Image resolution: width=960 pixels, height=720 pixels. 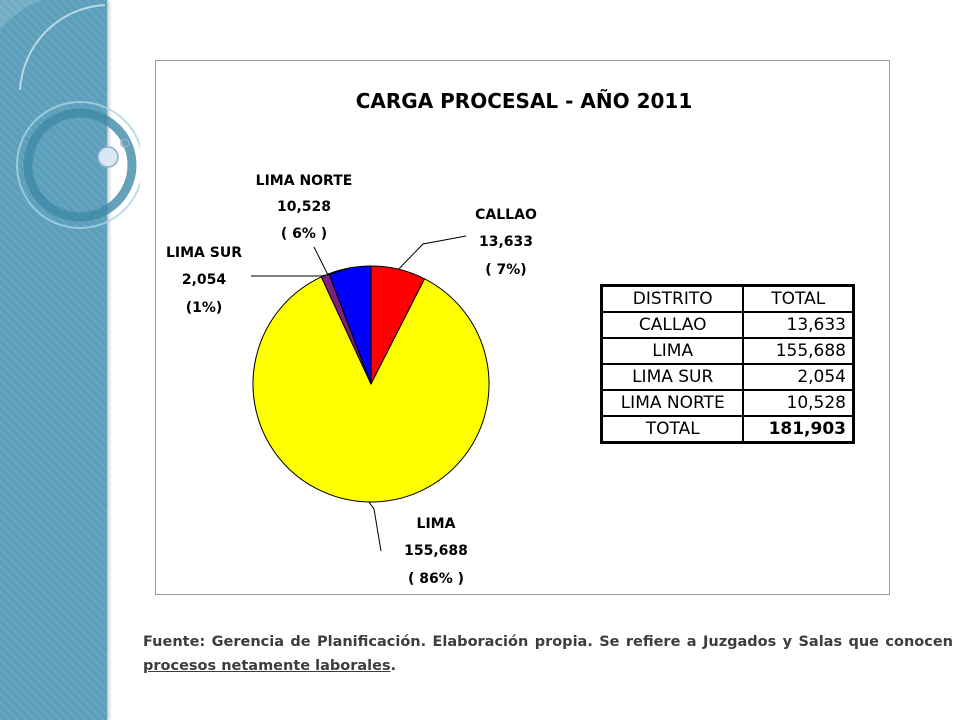 What do you see at coordinates (331, 261) in the screenshot?
I see `leader-line-lima-norte` at bounding box center [331, 261].